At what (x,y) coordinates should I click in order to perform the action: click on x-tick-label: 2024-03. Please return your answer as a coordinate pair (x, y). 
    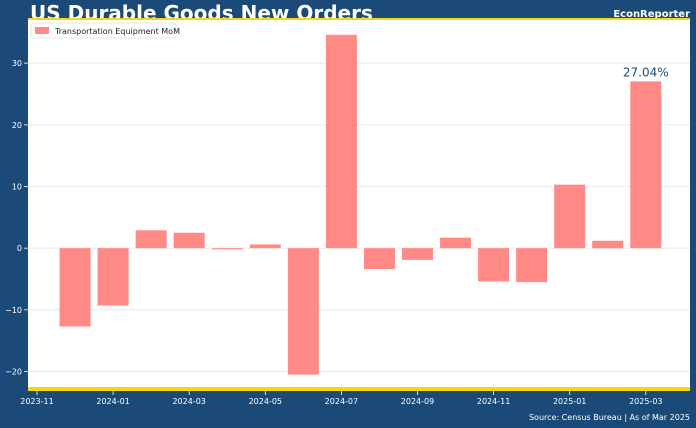
    Looking at the image, I should click on (188, 401).